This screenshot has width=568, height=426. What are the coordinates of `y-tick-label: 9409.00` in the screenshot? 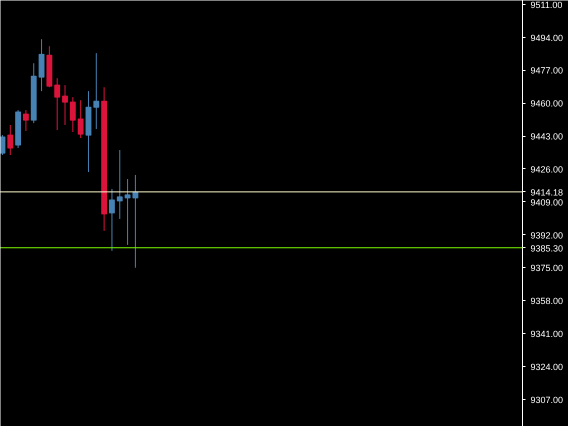 It's located at (547, 202).